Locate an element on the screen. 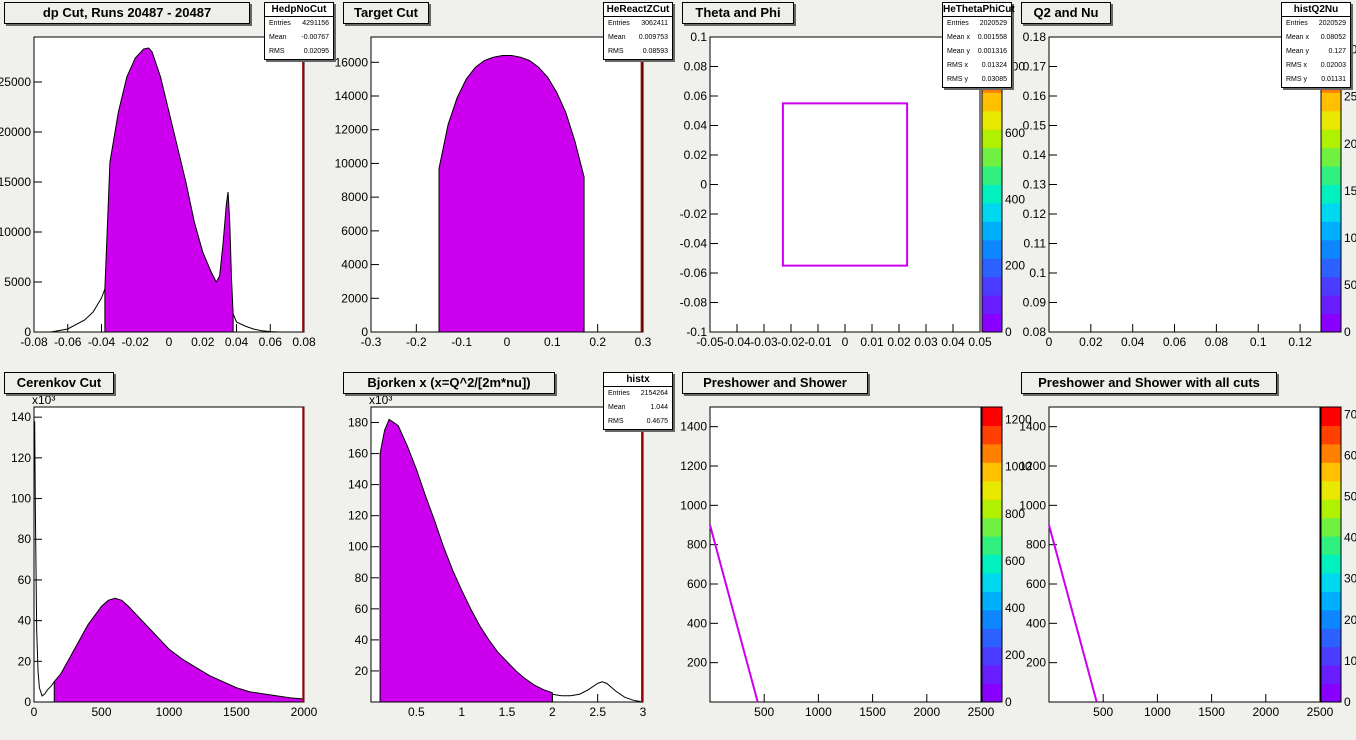 The image size is (1356, 740). x-tick-label: -0.02 is located at coordinates (791, 342).